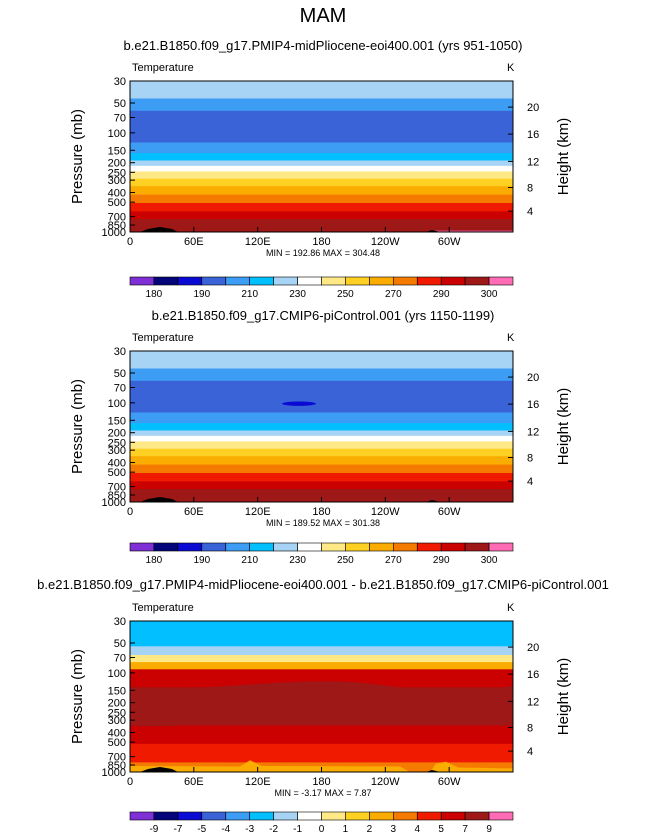  What do you see at coordinates (258, 512) in the screenshot?
I see `x-tick-label: 120E` at bounding box center [258, 512].